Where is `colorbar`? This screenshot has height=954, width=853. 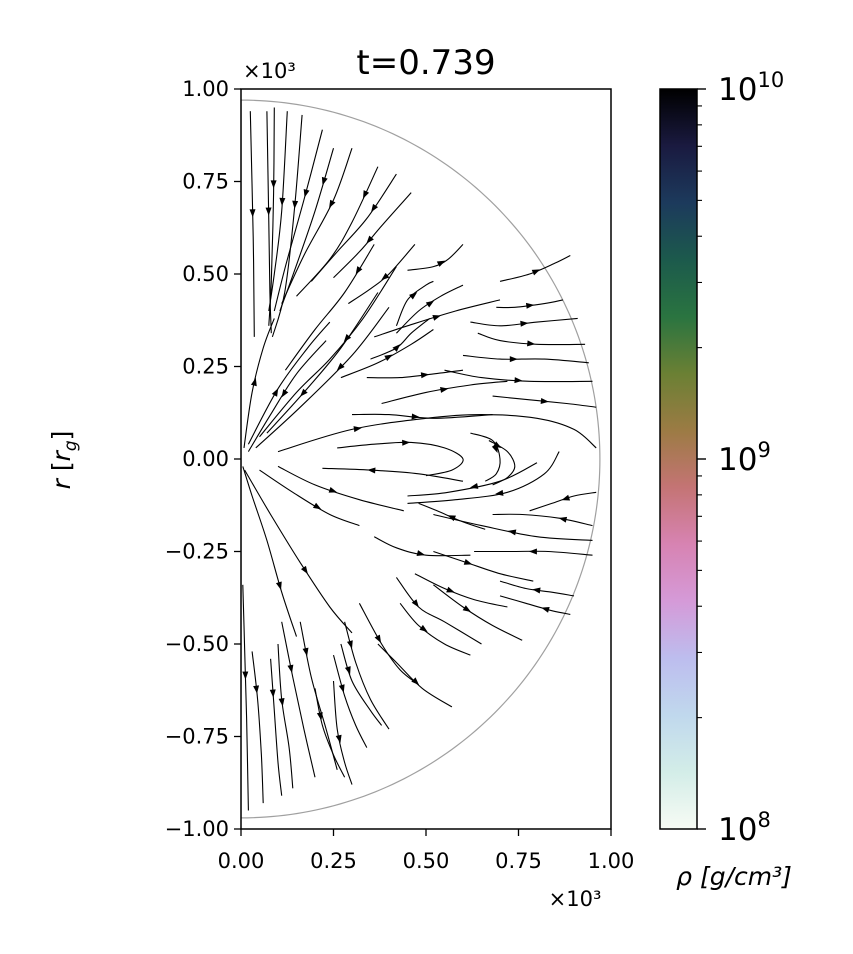
colorbar is located at coordinates (678, 459).